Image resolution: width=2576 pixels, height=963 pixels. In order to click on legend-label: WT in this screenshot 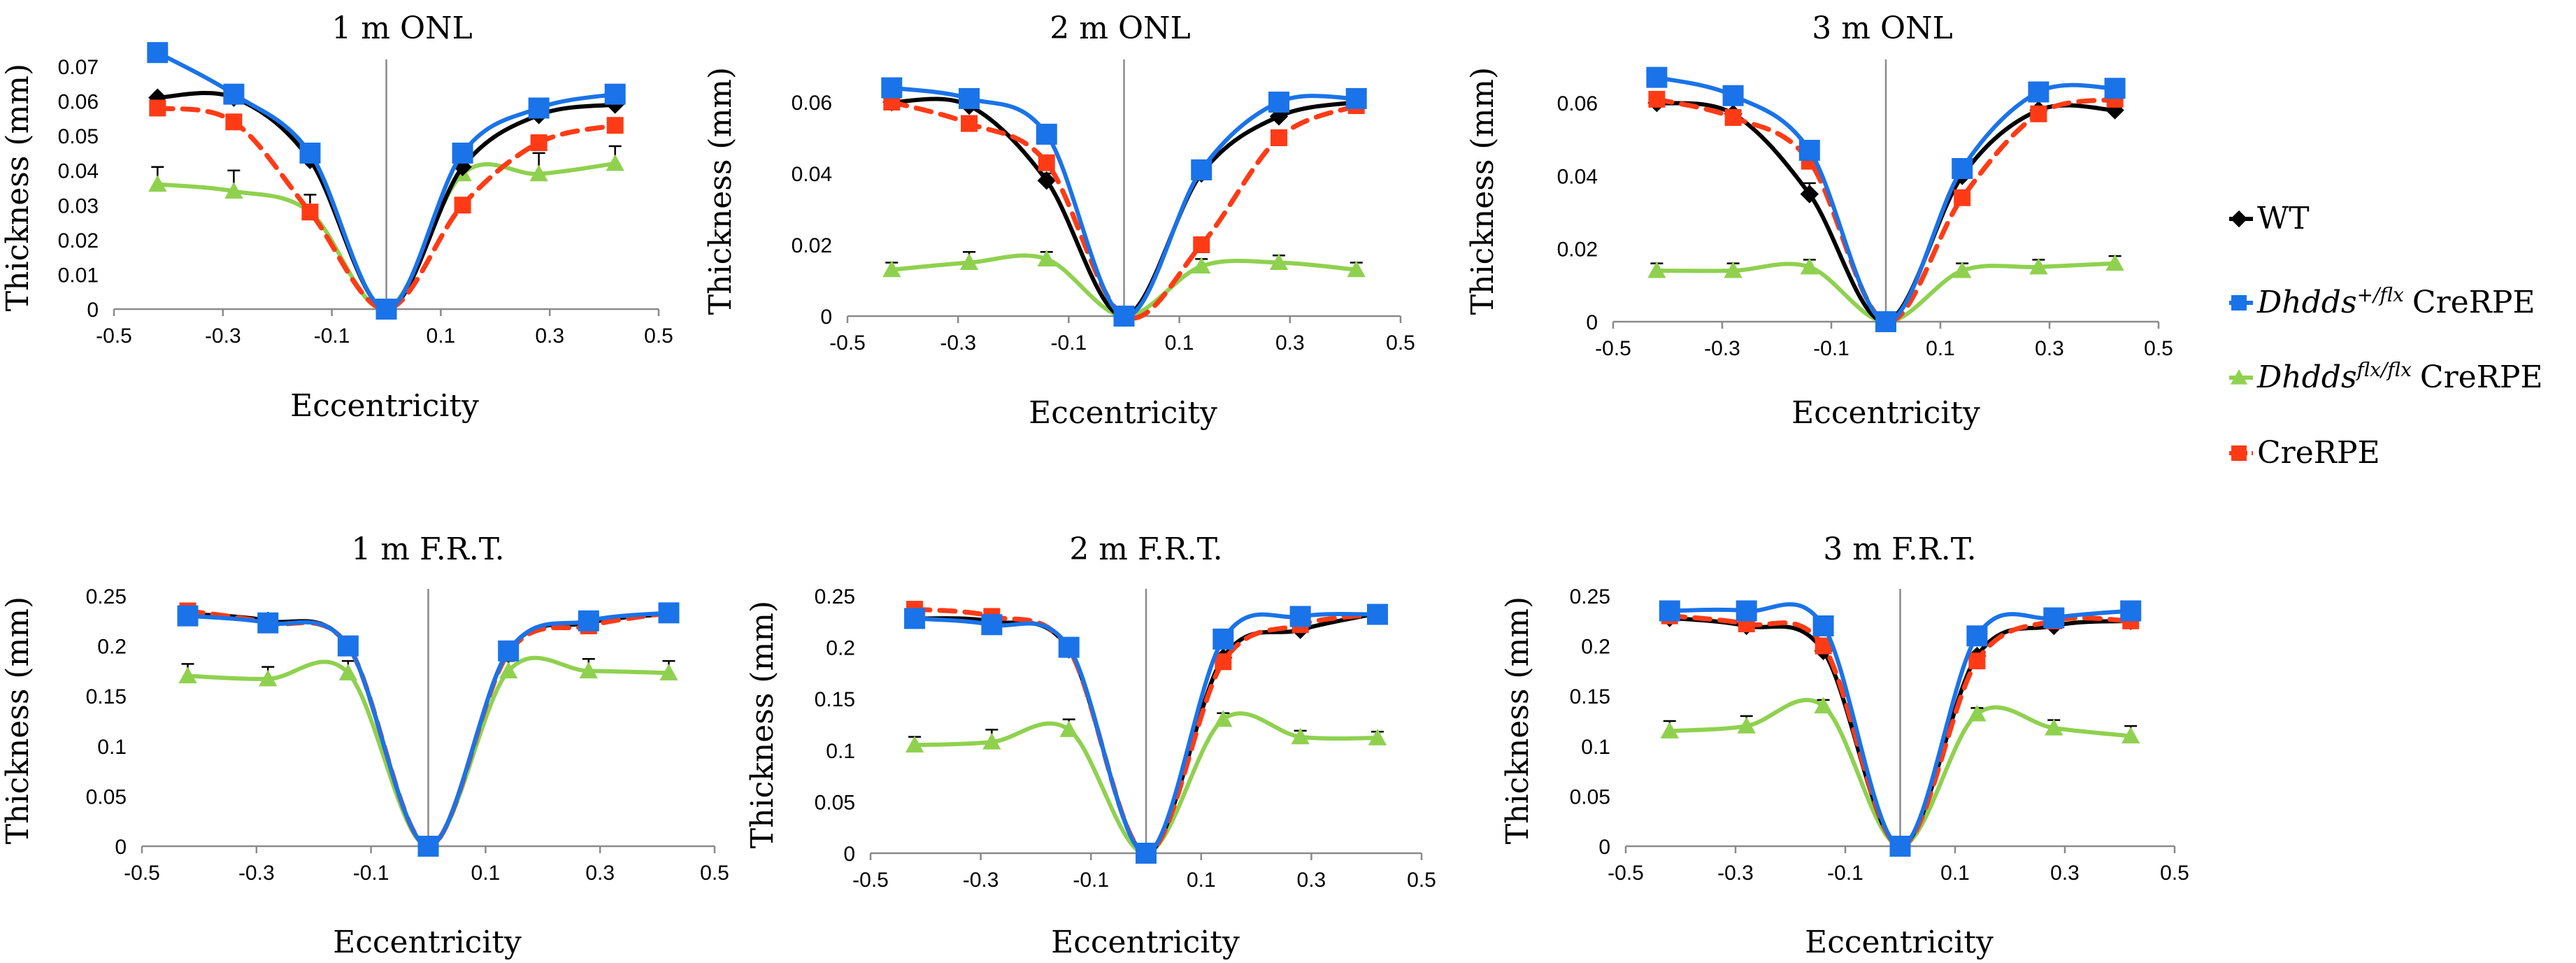, I will do `click(2283, 218)`.